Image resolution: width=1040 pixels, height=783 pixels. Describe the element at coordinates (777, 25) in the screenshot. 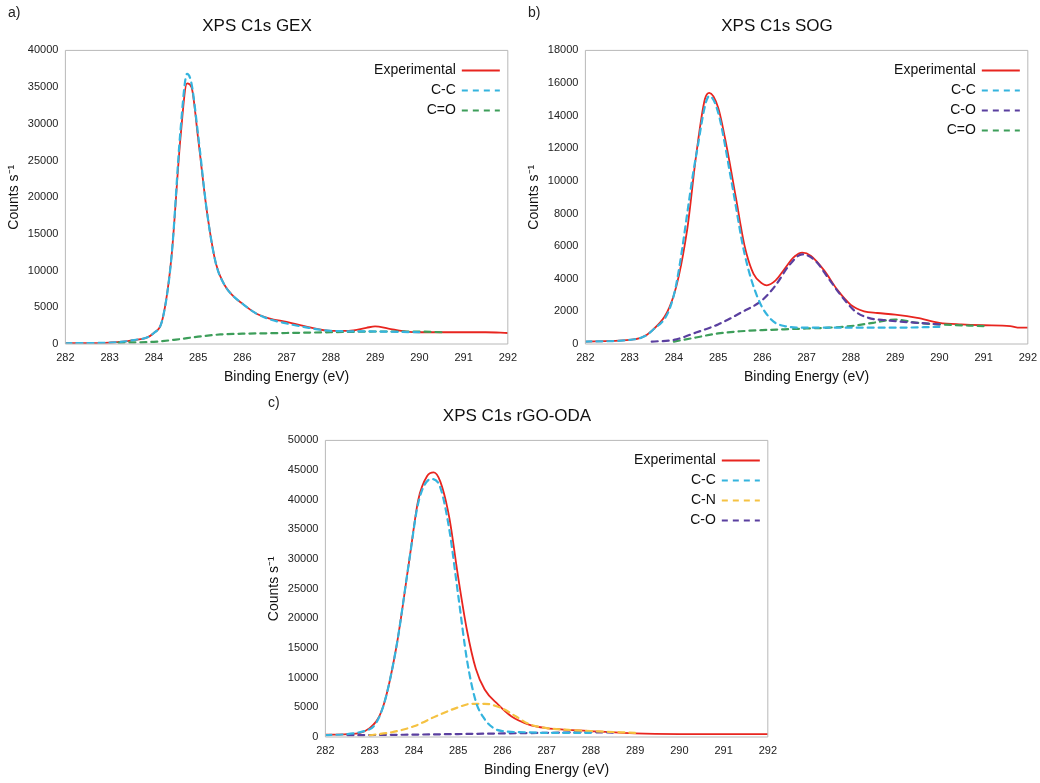

I see `chart-title: XPS C1s SOG` at that location.